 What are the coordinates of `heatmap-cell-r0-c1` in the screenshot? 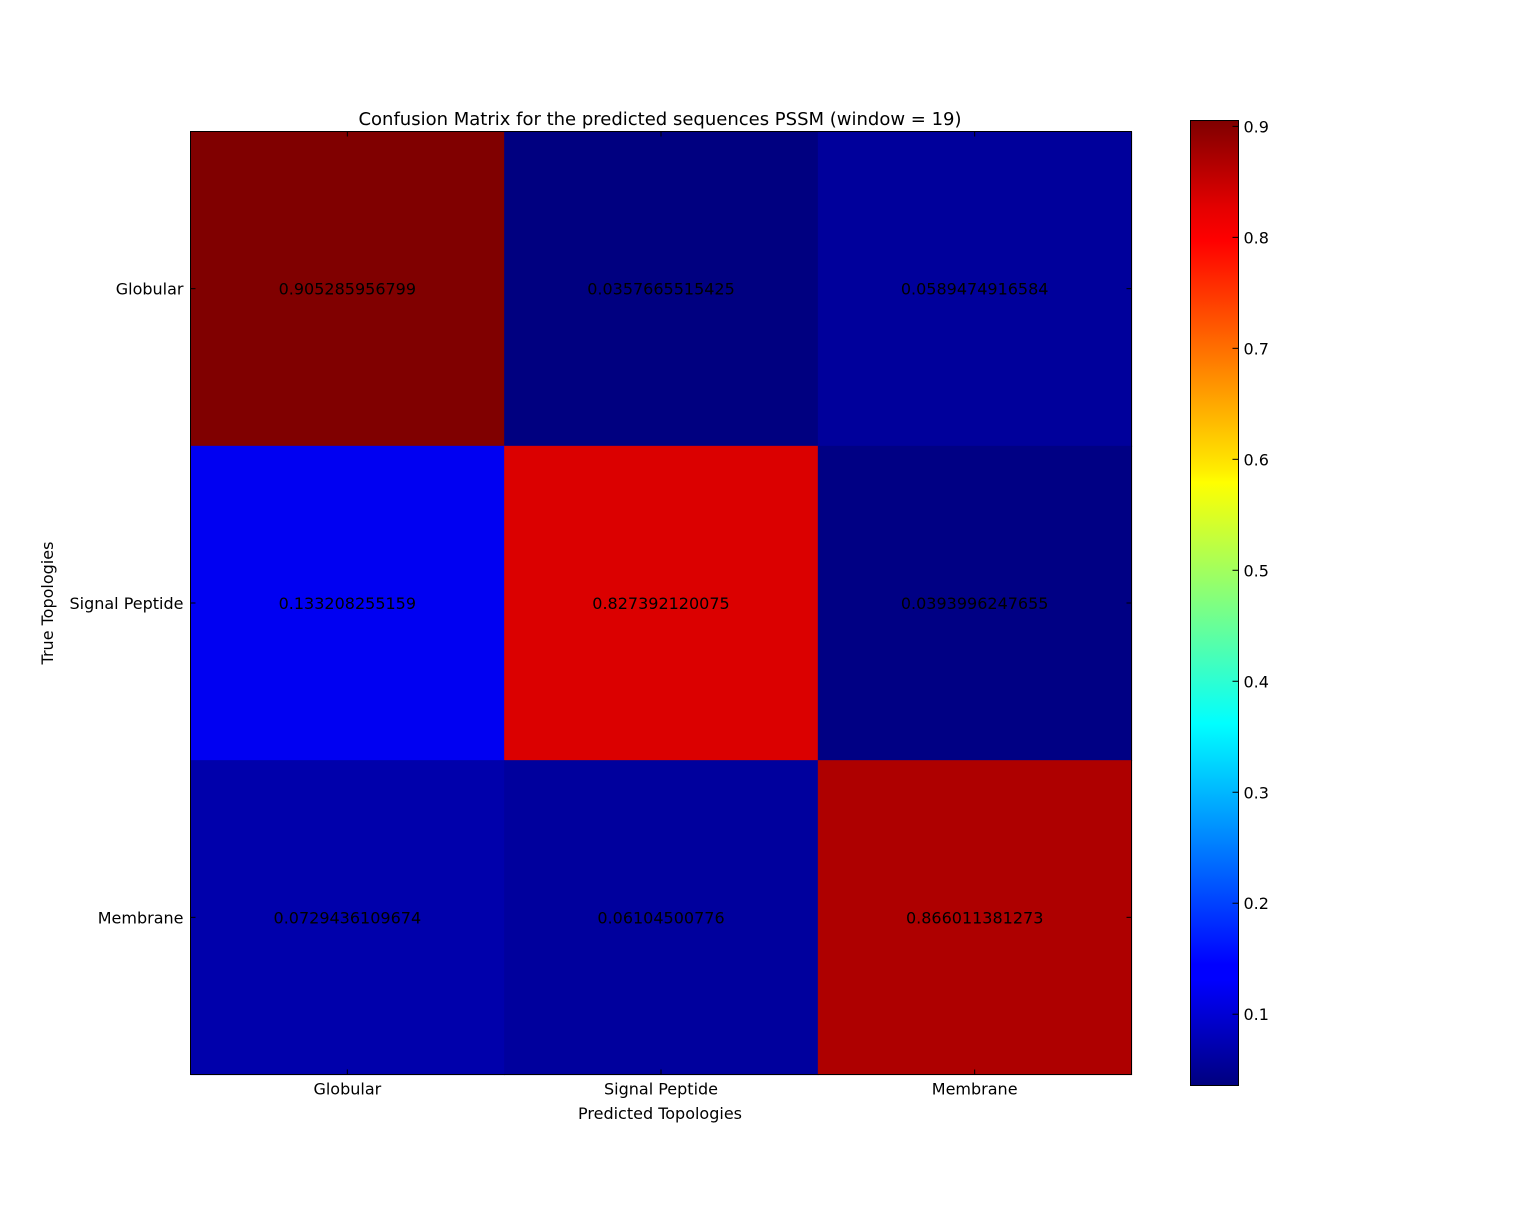 It's located at (661, 289).